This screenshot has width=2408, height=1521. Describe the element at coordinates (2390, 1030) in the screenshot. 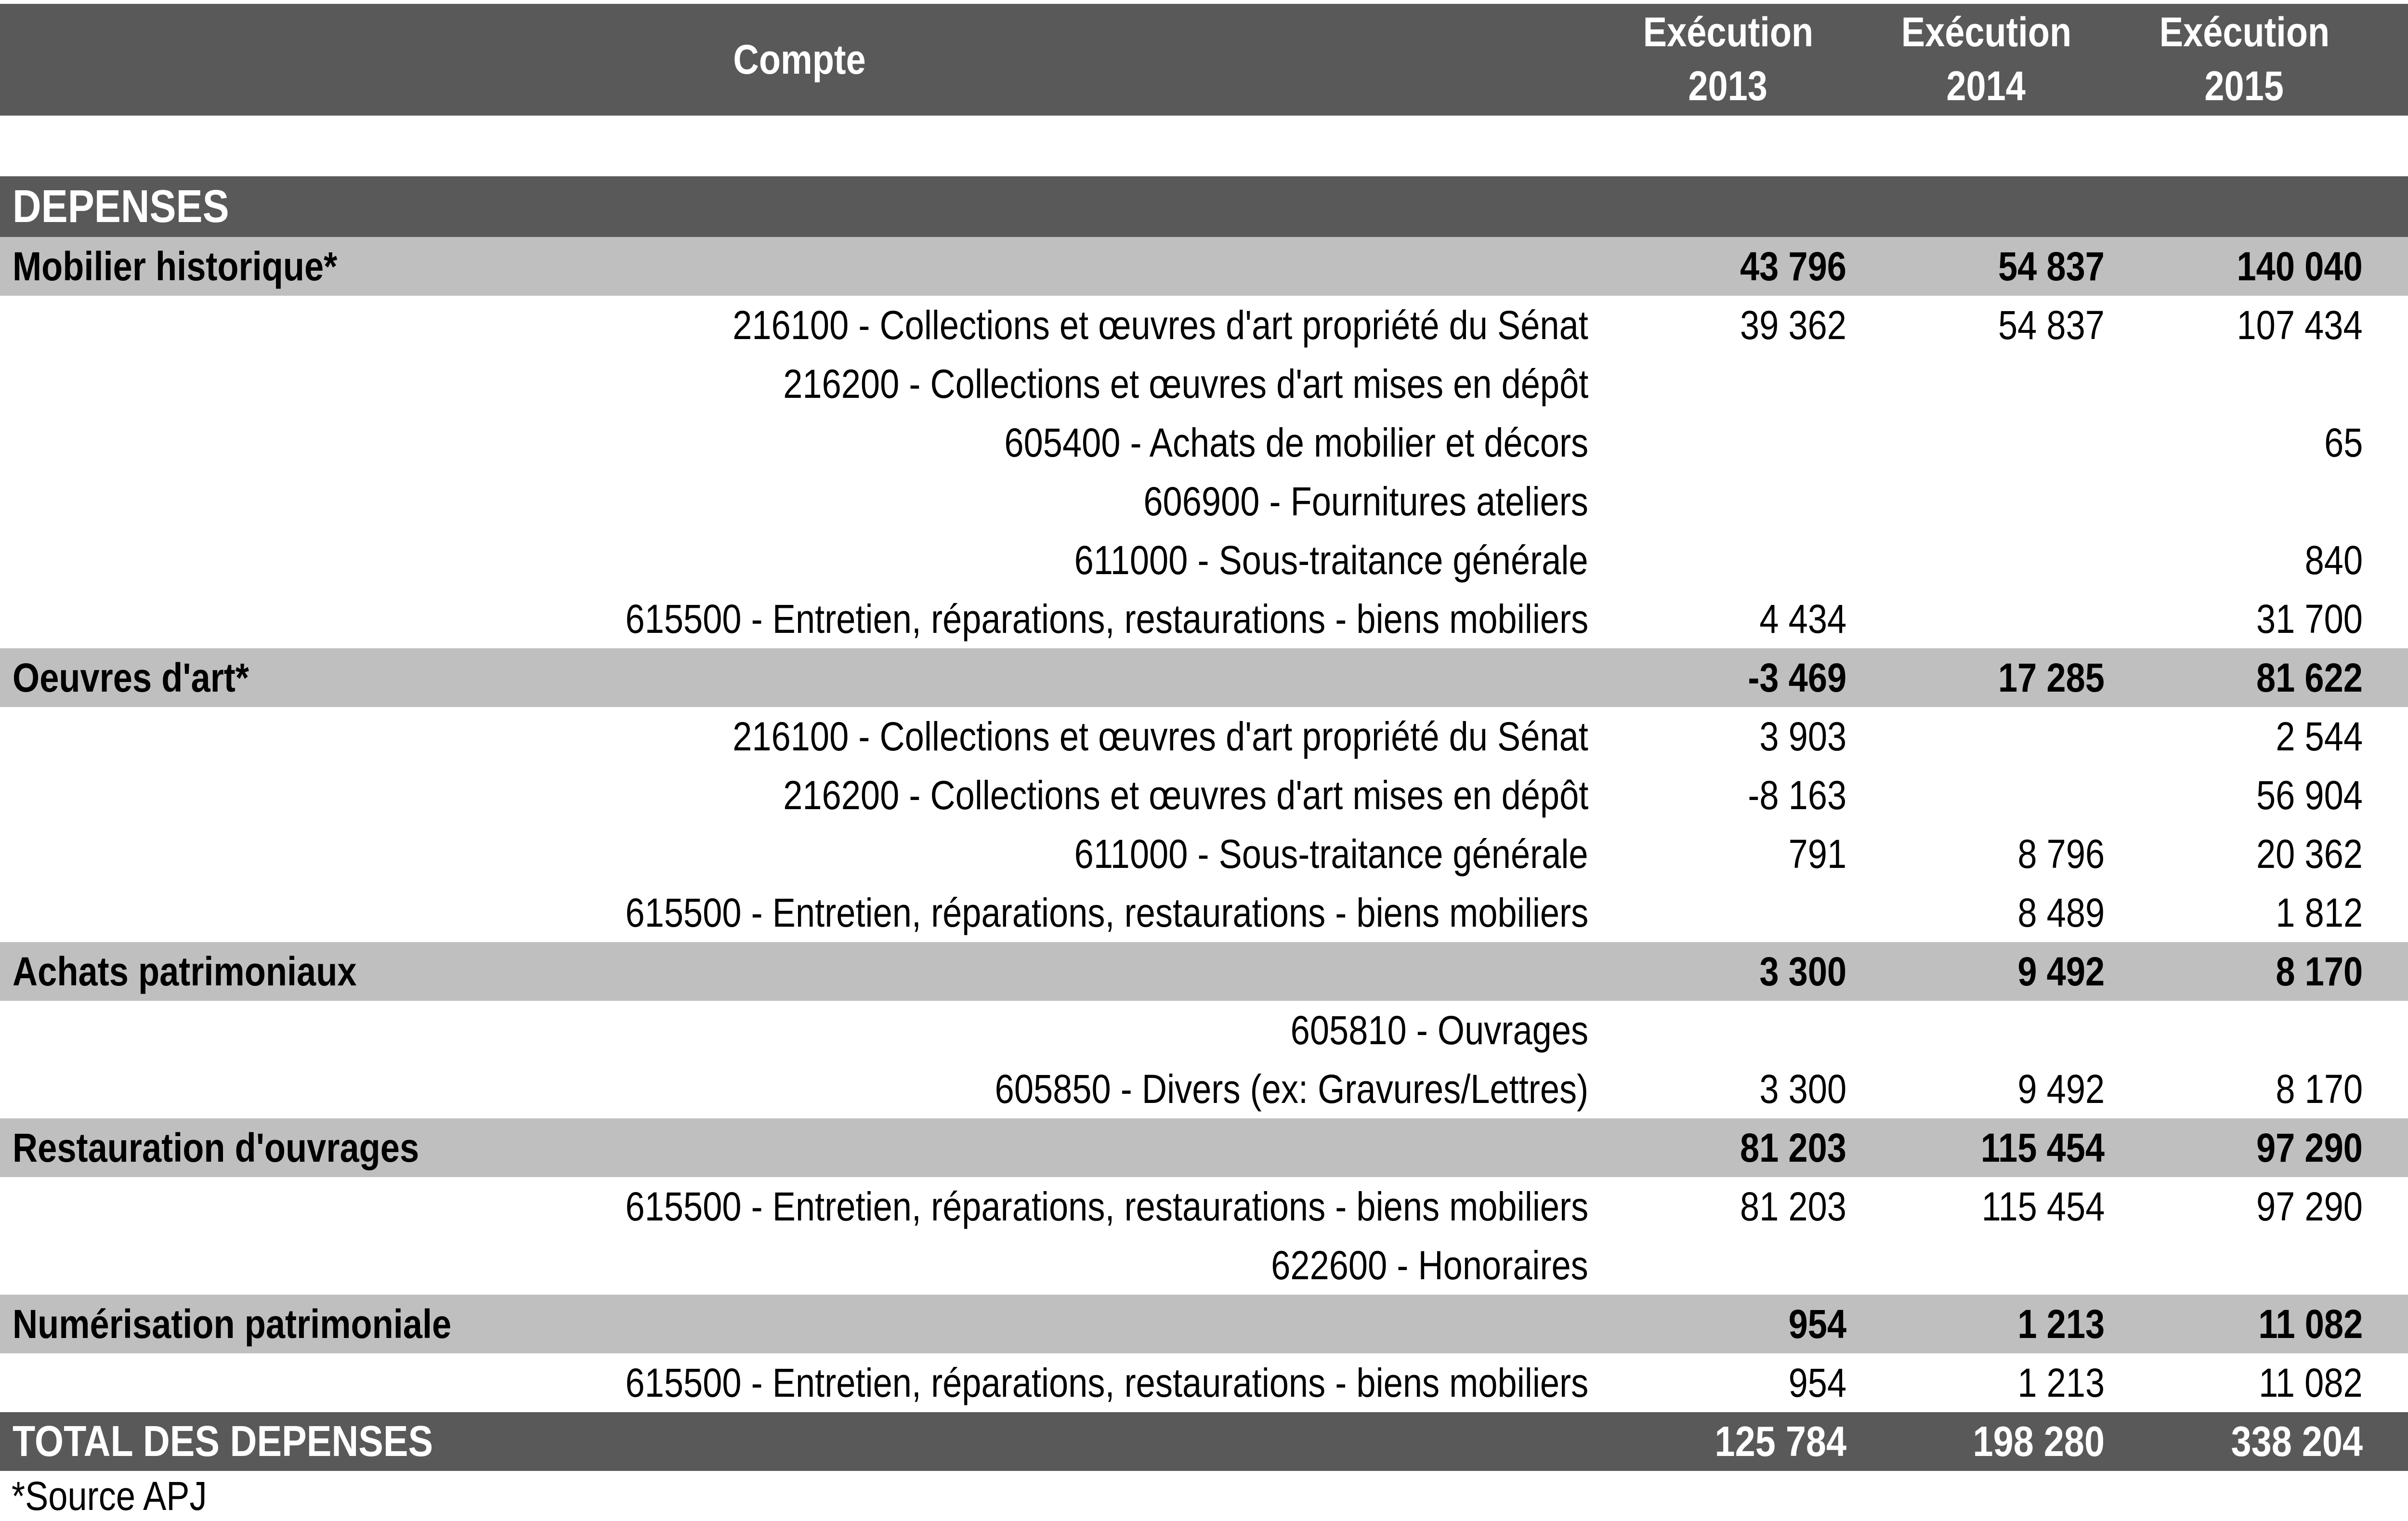

I see `value-cell-2016: 4 550` at that location.